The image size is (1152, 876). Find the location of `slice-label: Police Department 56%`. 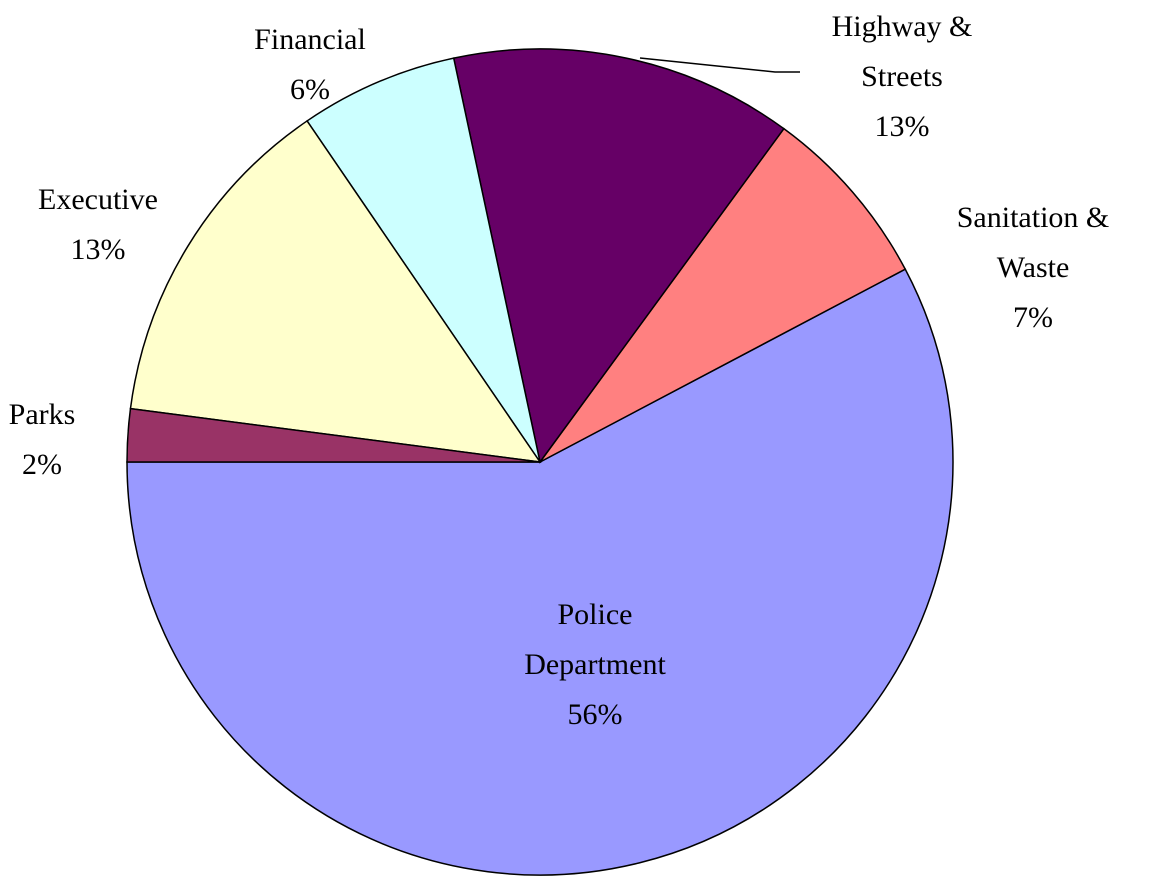

slice-label: Police Department 56% is located at coordinates (595, 665).